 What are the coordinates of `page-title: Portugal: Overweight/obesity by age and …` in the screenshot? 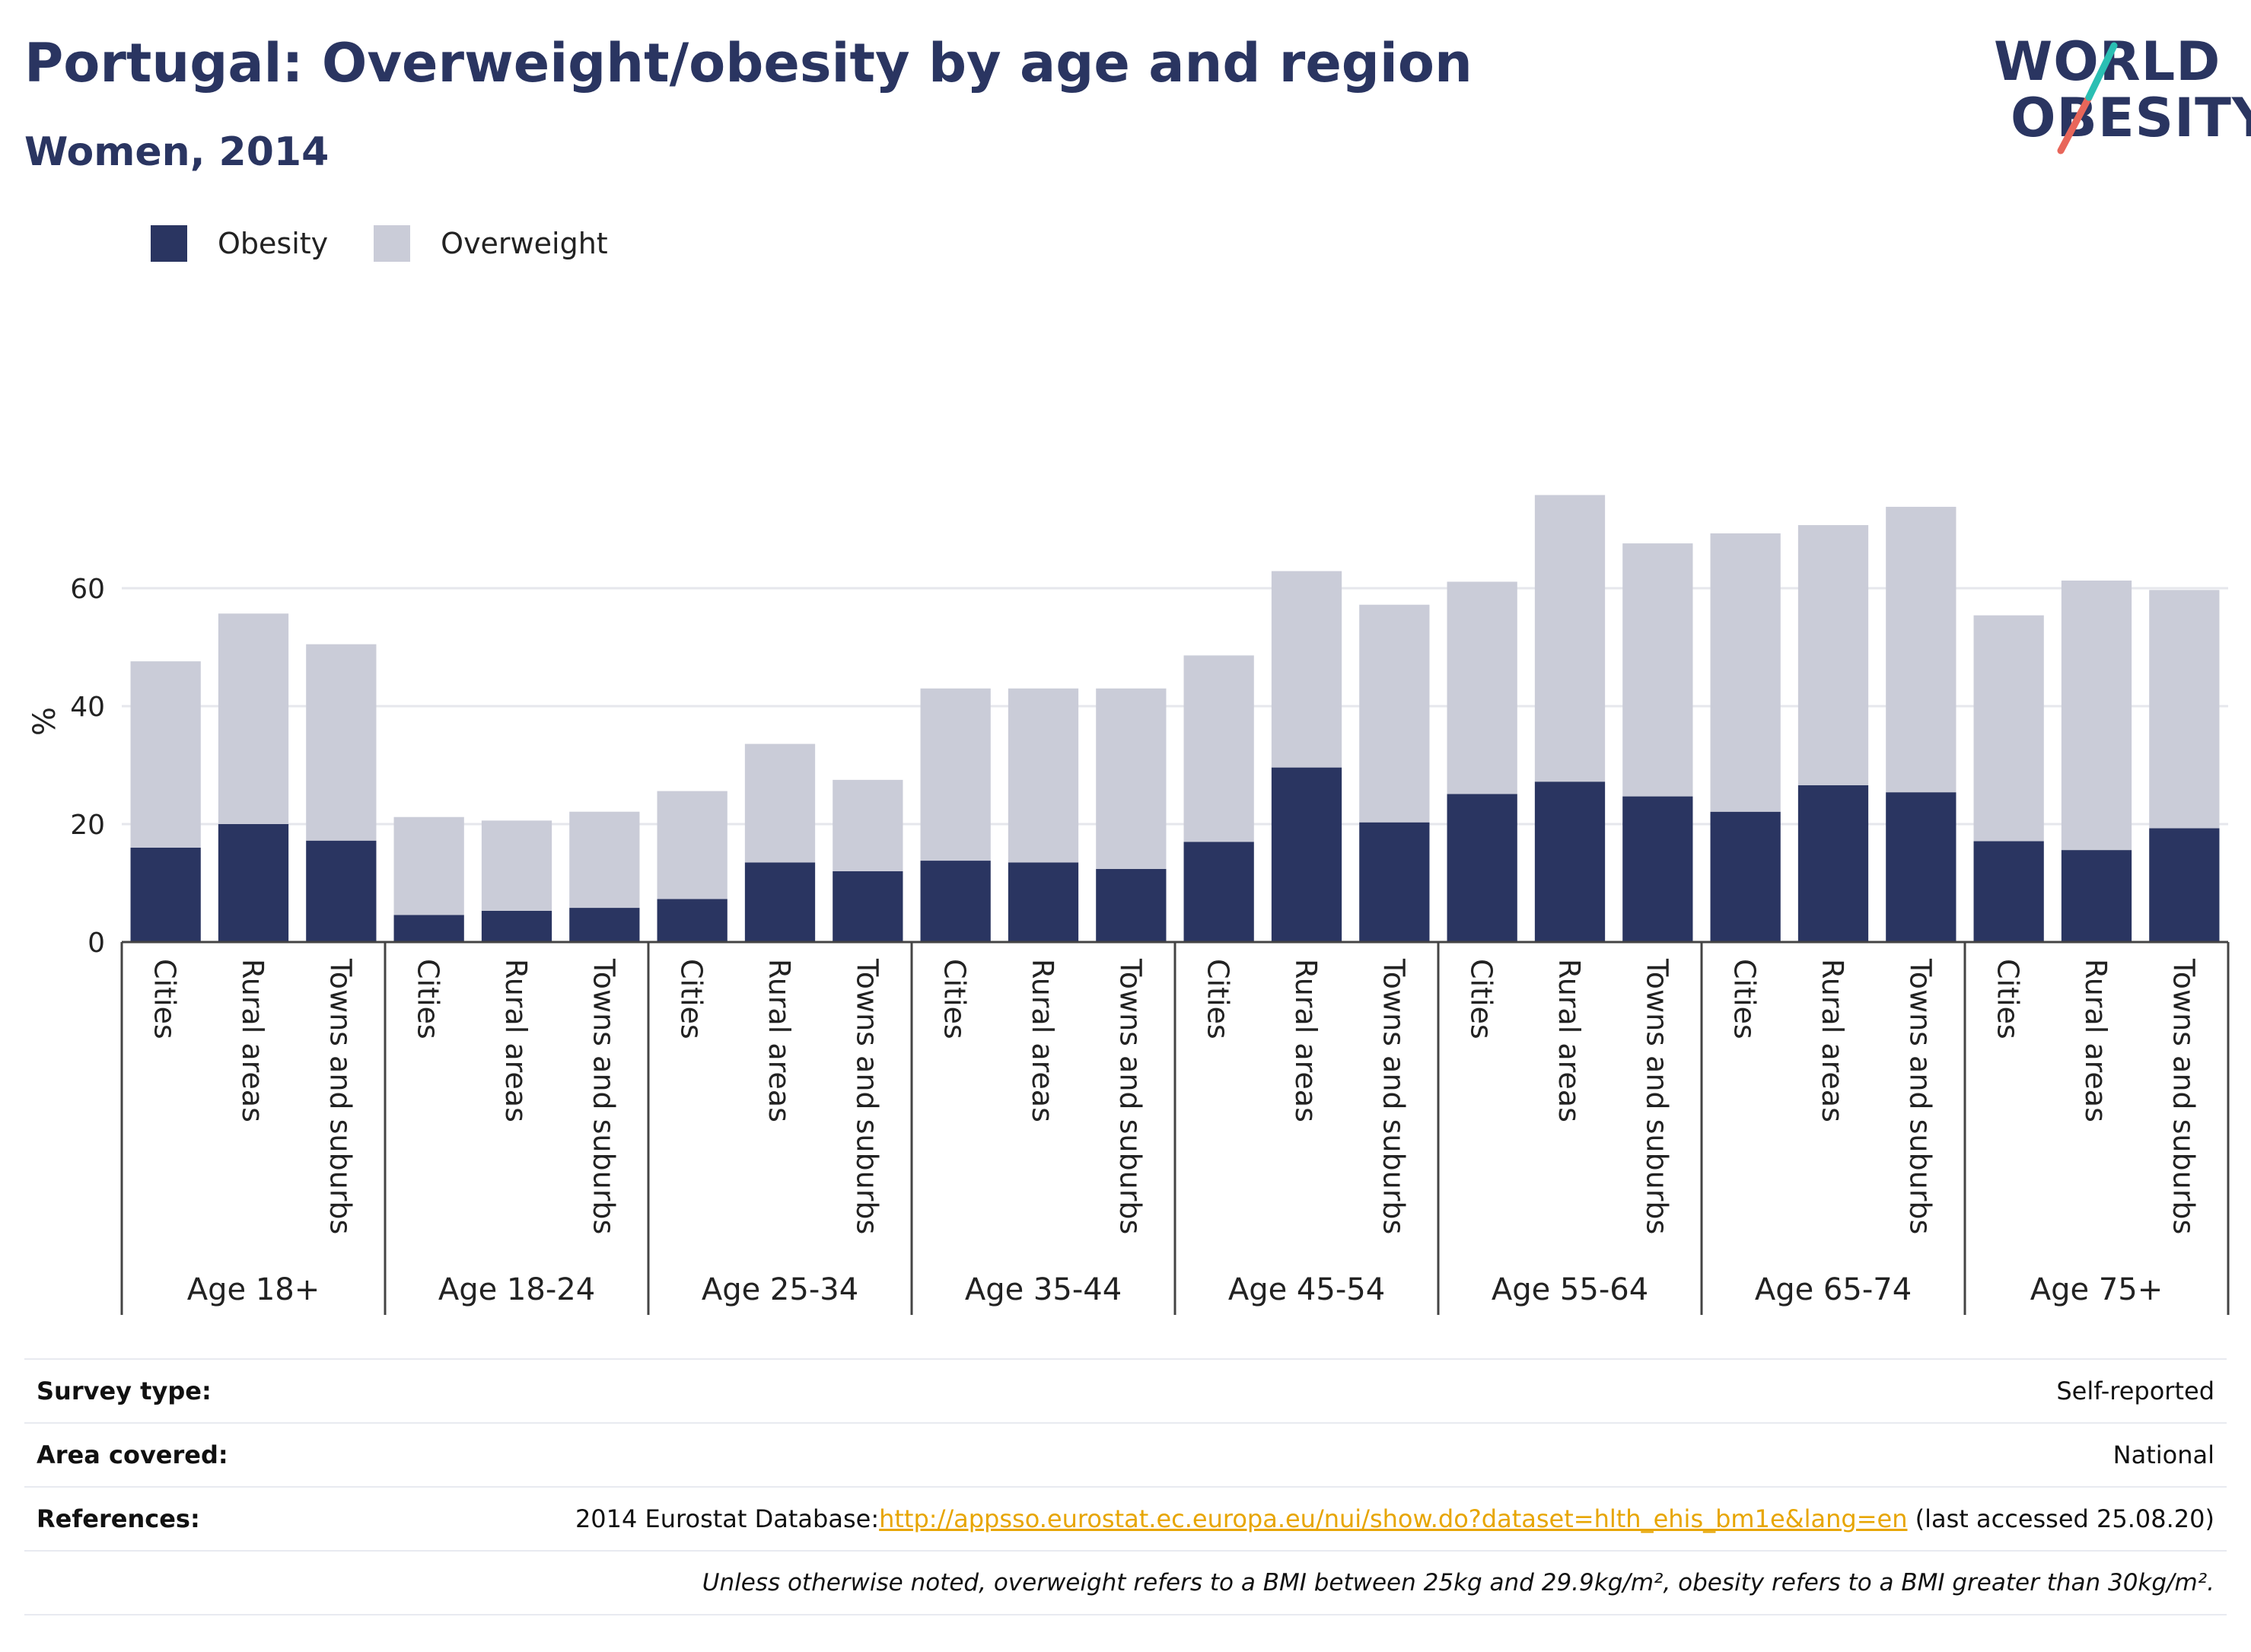 It's located at (748, 63).